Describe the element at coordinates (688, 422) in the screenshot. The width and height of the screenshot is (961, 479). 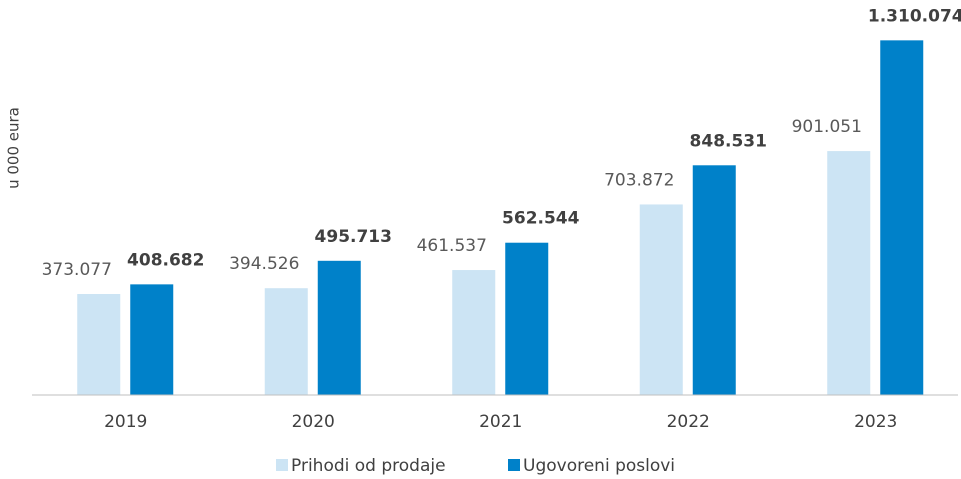
I see `x-tick-label: 2022` at that location.